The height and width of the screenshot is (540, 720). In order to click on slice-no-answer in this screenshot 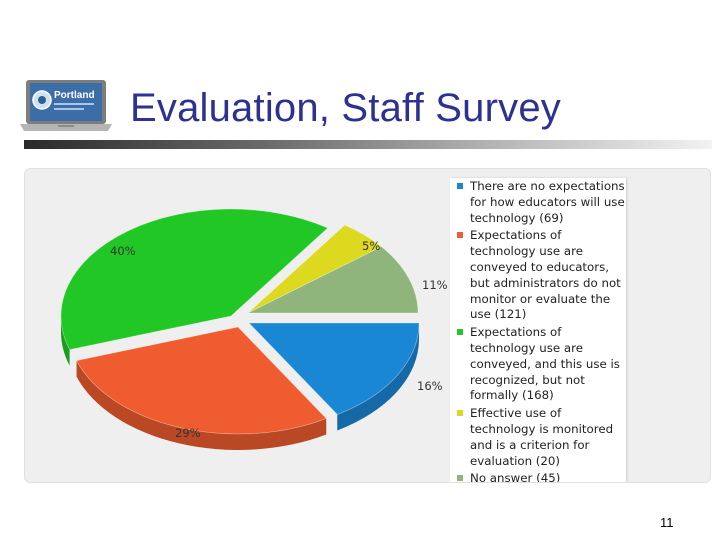, I will do `click(333, 280)`.